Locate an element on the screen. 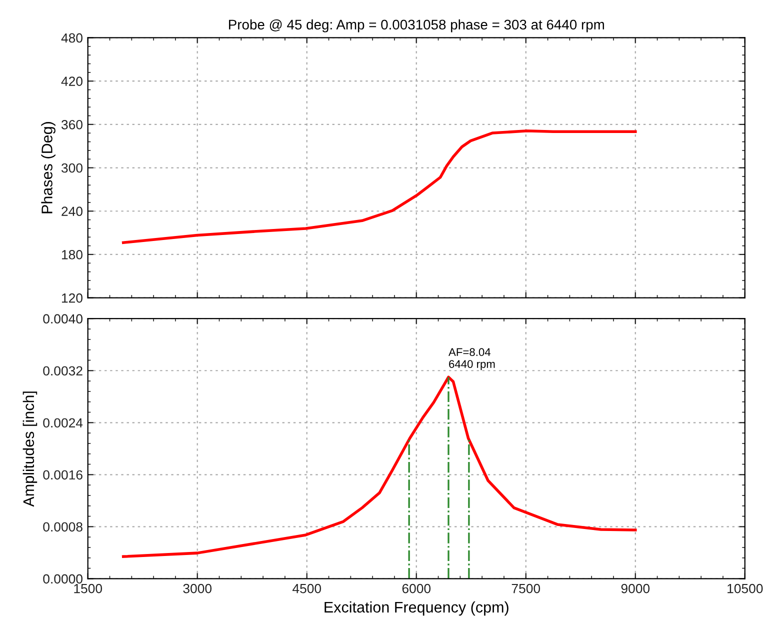  y-tick-label: 480 is located at coordinates (71, 38).